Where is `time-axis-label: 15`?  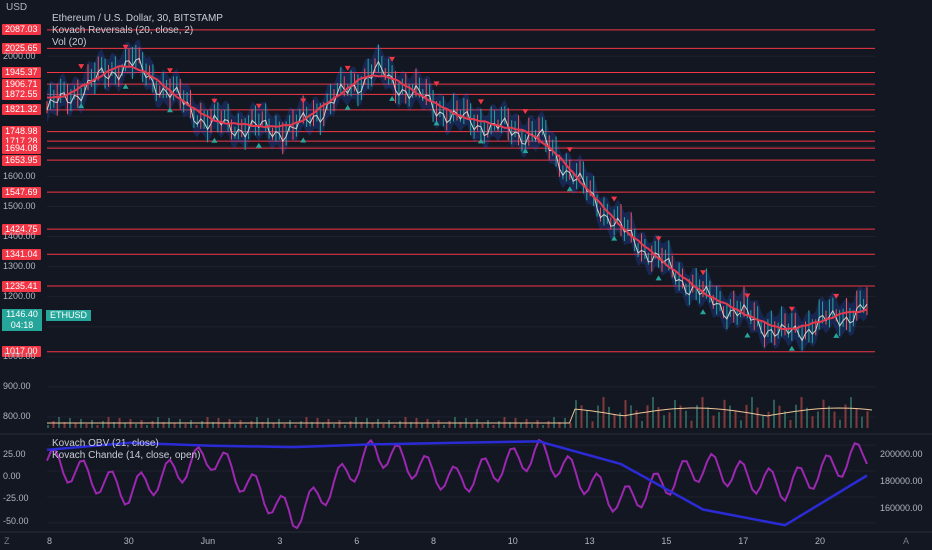
time-axis-label: 15 is located at coordinates (666, 541).